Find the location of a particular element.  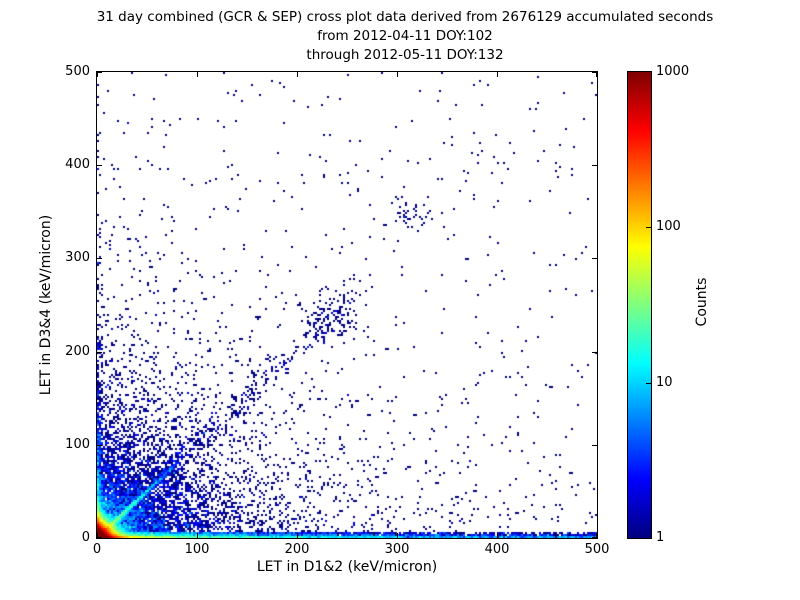

y-tick-label: 0 is located at coordinates (85, 537).